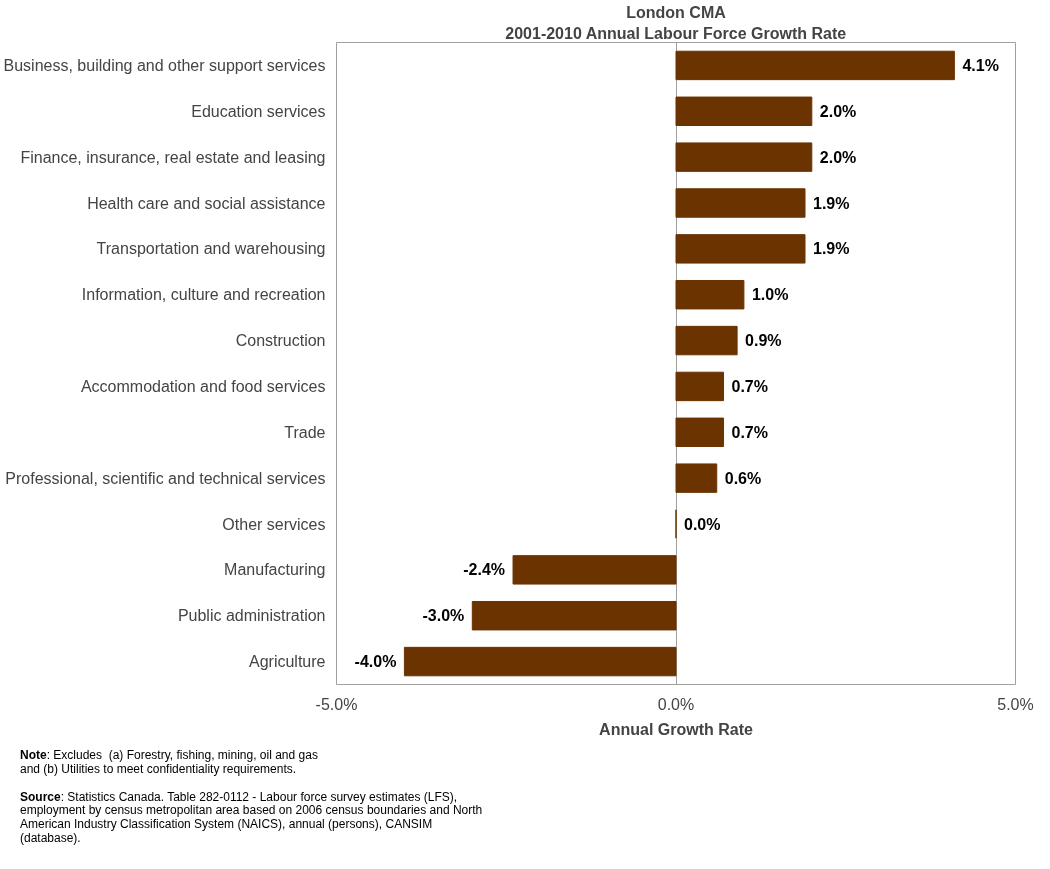  Describe the element at coordinates (206, 203) in the screenshot. I see `y-tick-label: Health care and social assistance` at that location.